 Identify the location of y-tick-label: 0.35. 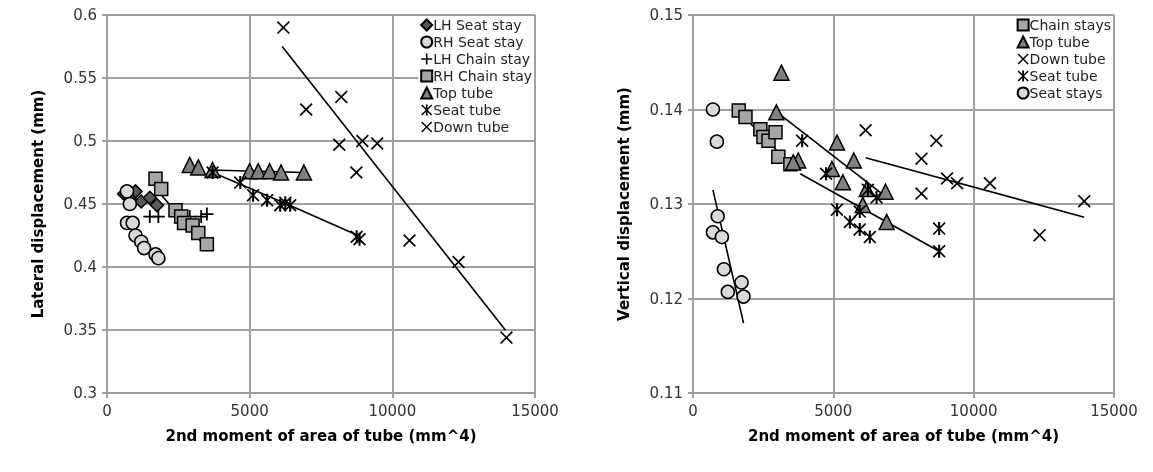
(80, 330).